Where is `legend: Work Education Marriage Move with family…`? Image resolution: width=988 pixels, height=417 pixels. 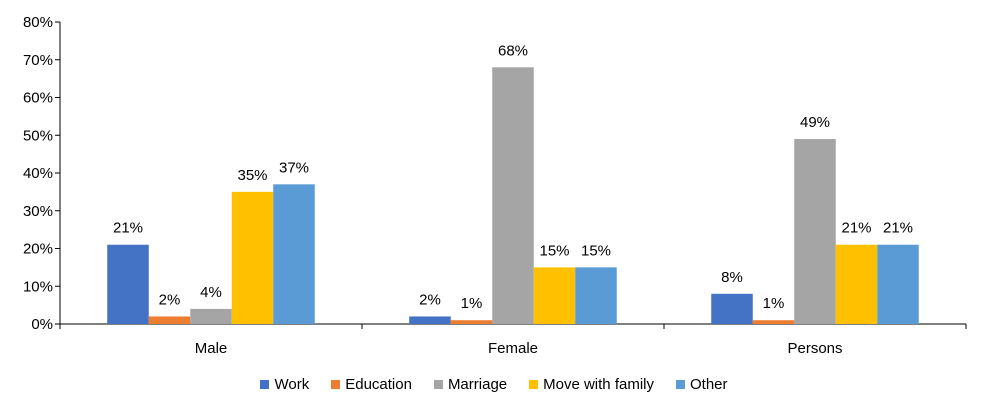
legend: Work Education Marriage Move with family… is located at coordinates (494, 384).